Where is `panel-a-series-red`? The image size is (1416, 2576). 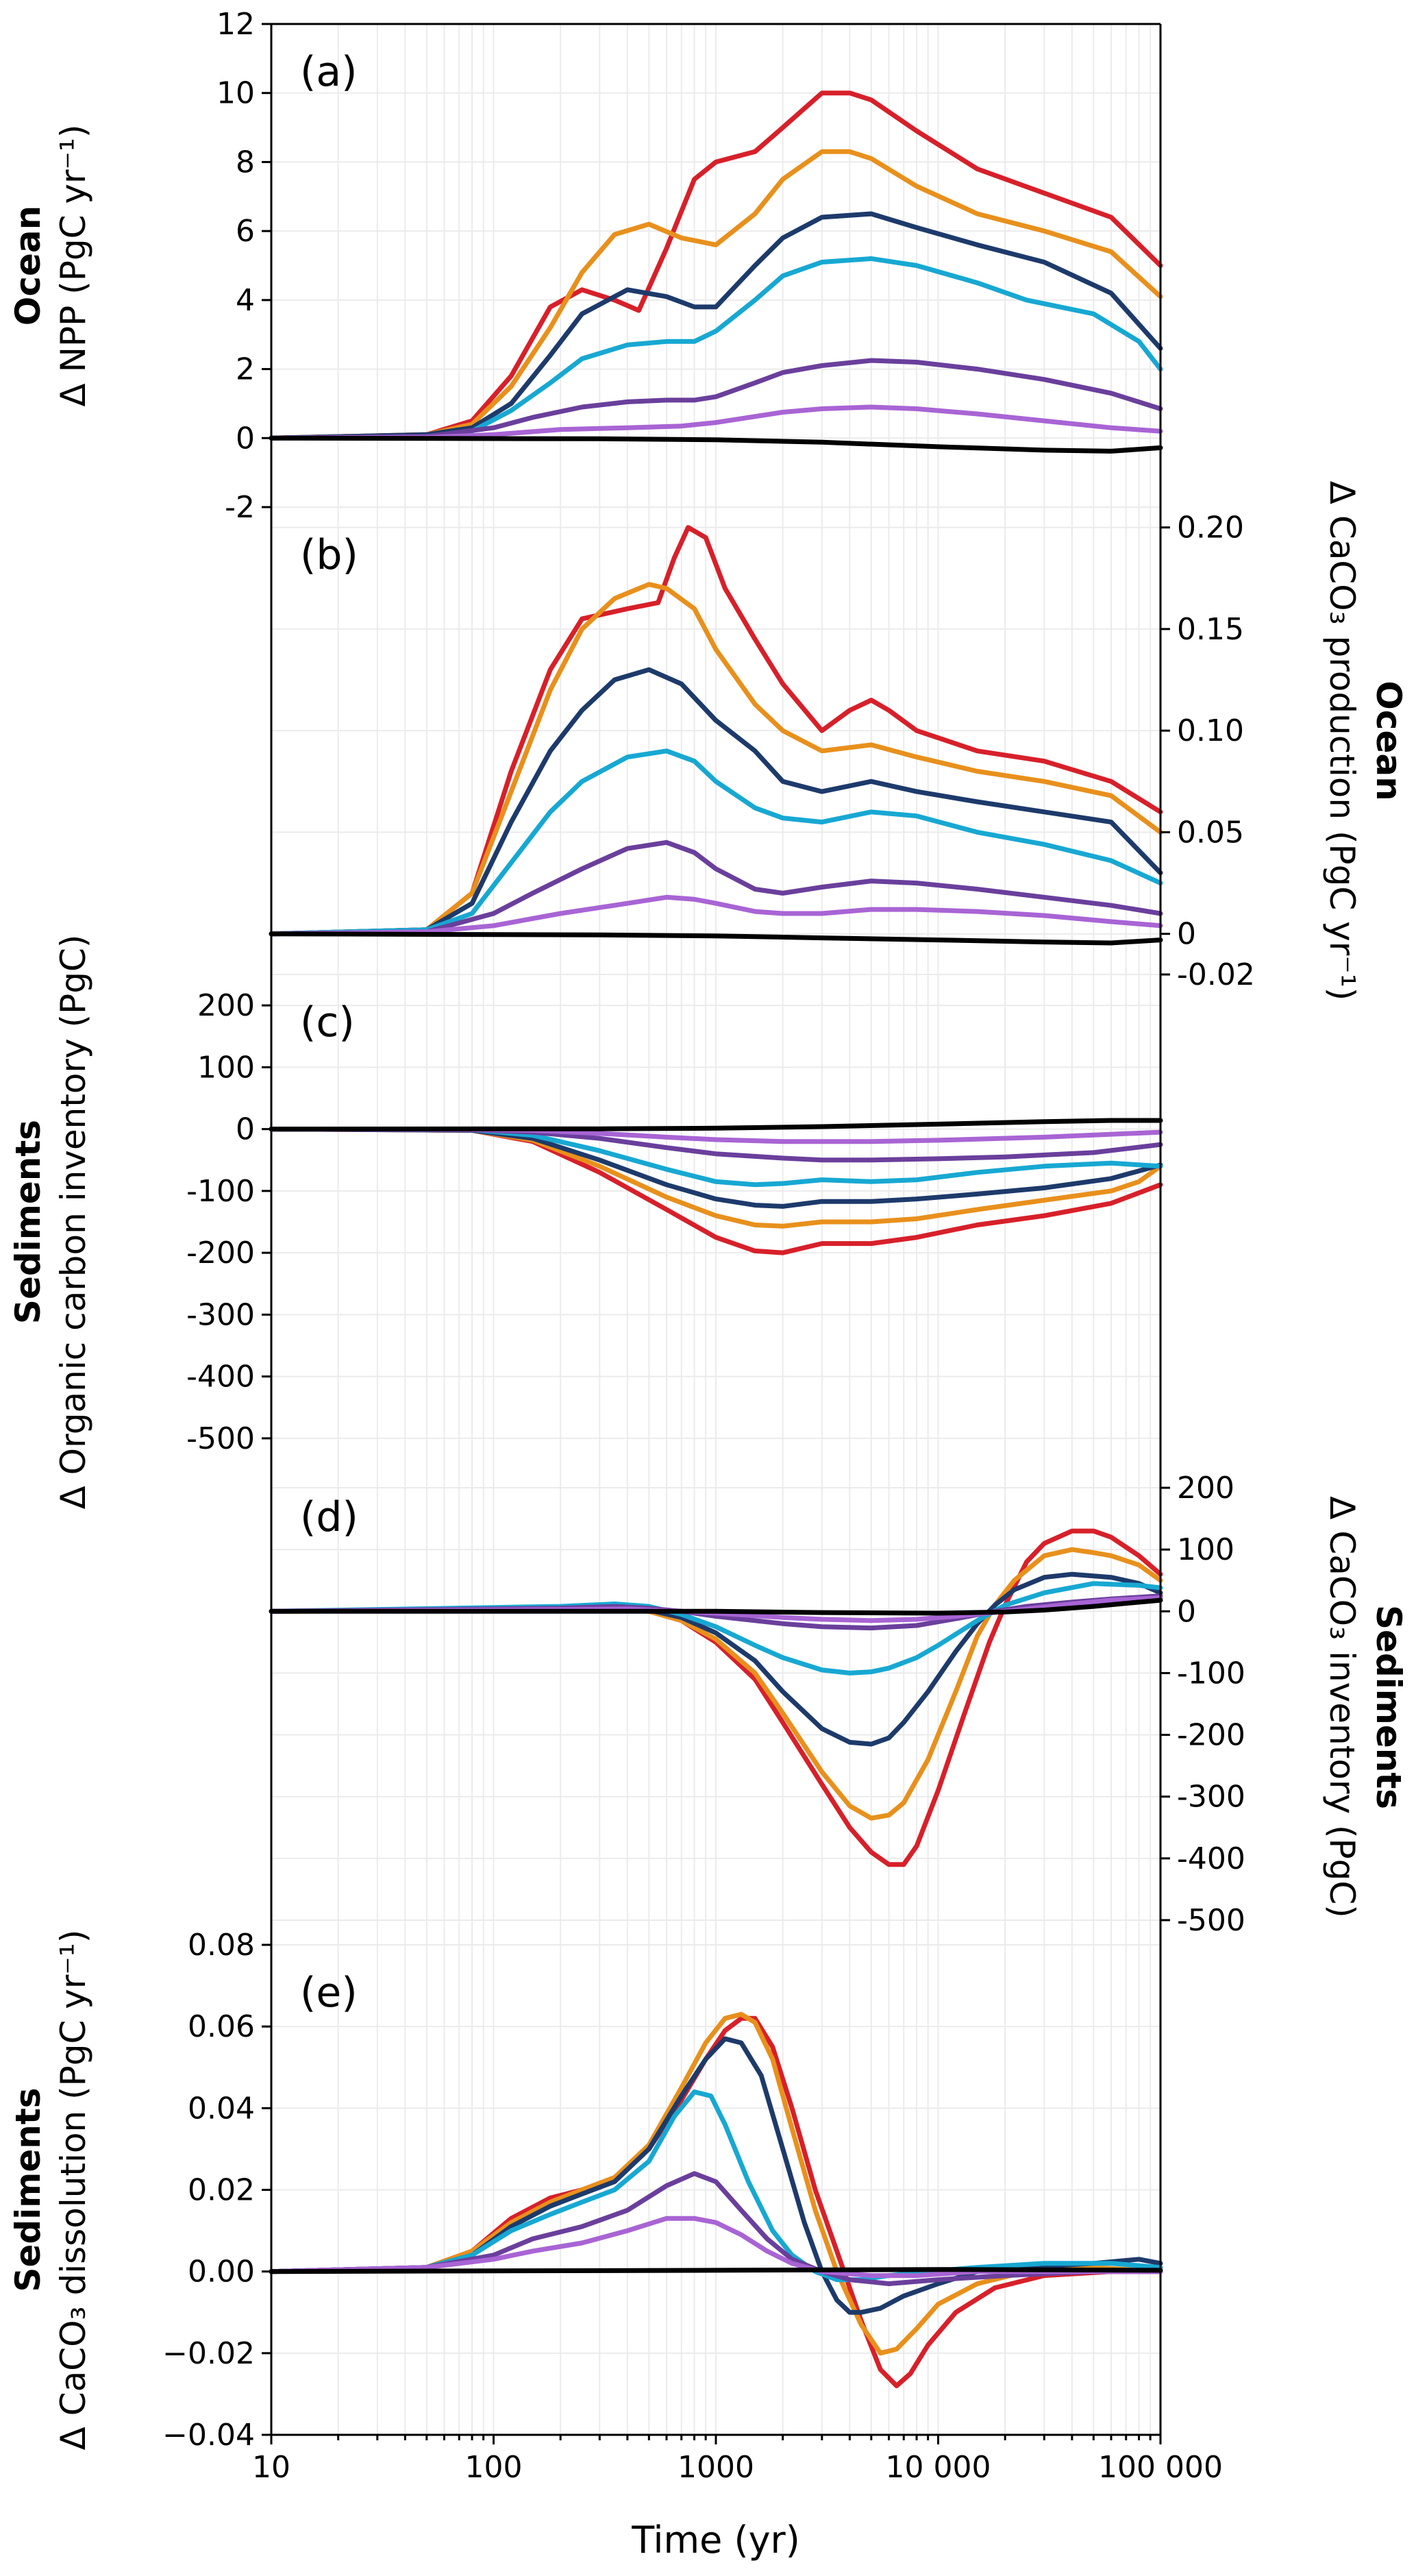 panel-a-series-red is located at coordinates (716, 266).